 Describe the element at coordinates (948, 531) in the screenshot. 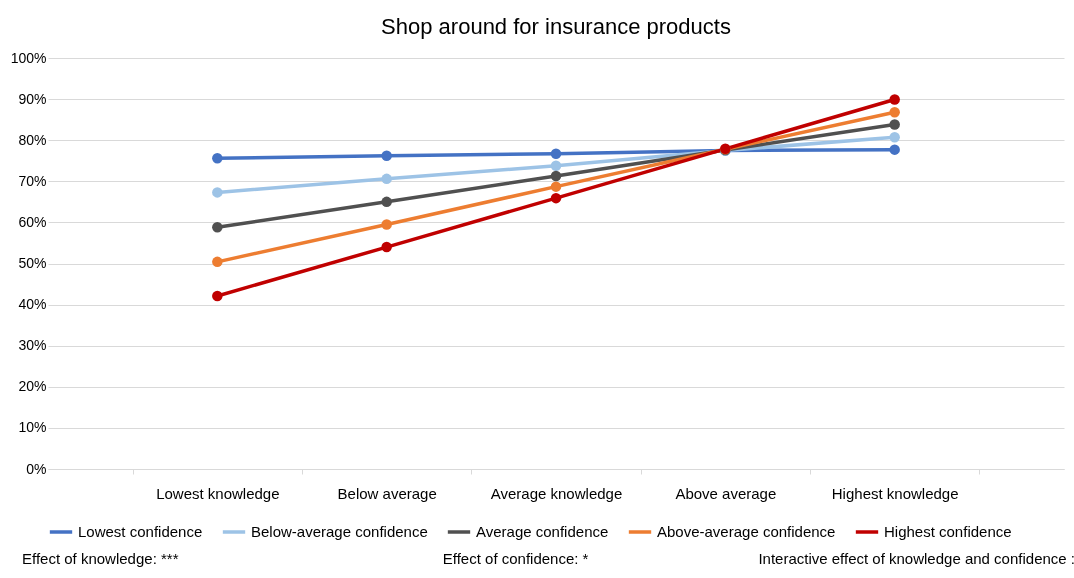

I see `legend-label: Highest confidence` at that location.